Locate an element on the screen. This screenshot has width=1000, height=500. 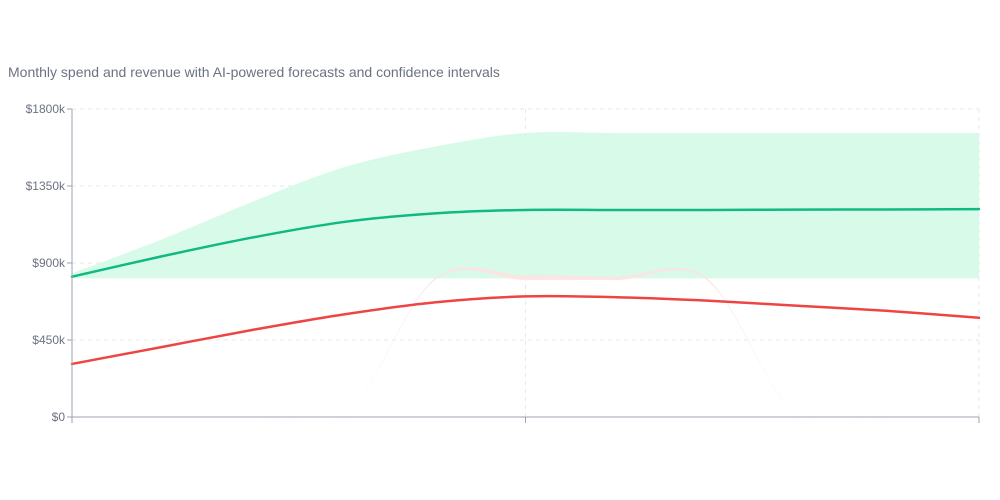
y-tick-label: $1350k is located at coordinates (46, 186).